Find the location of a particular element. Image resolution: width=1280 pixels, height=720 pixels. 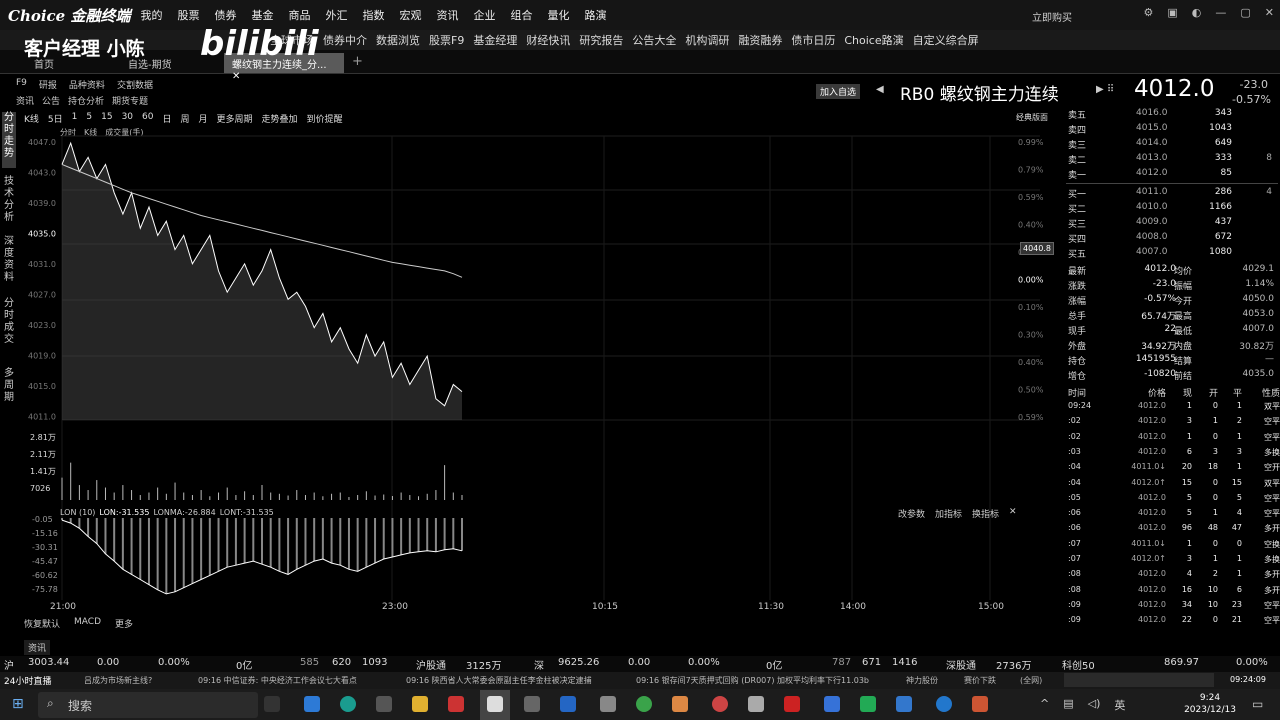

menu-item-quant: 量化 is located at coordinates (558, 15).